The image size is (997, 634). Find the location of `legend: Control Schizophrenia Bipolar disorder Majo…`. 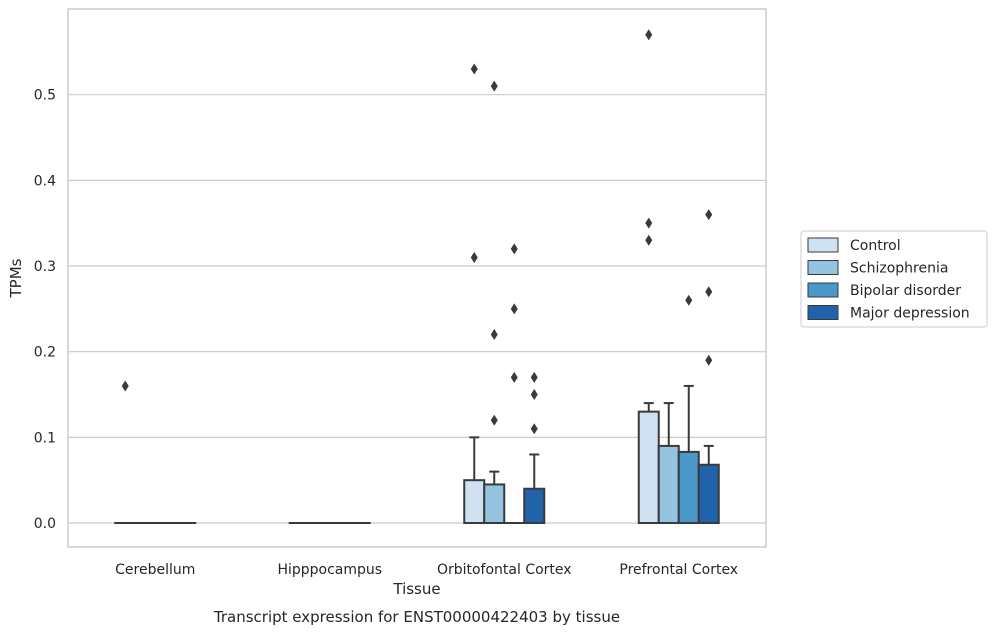

legend: Control Schizophrenia Bipolar disorder Majo… is located at coordinates (894, 279).